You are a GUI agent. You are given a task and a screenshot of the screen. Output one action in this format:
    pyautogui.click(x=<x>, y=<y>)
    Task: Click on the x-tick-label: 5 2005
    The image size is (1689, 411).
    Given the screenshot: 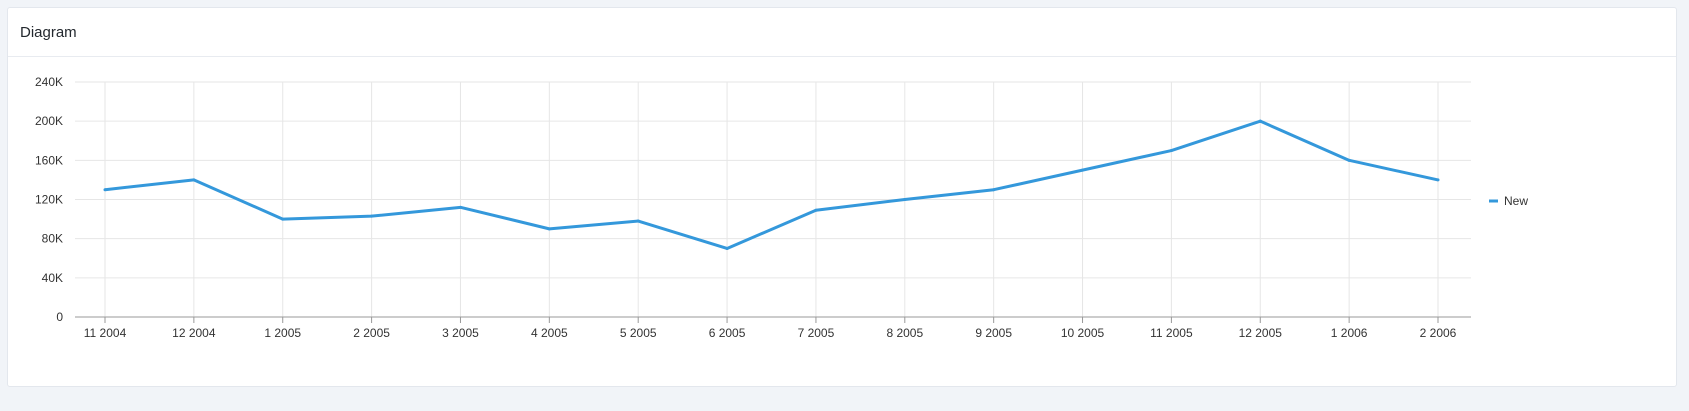 What is the action you would take?
    pyautogui.click(x=638, y=333)
    